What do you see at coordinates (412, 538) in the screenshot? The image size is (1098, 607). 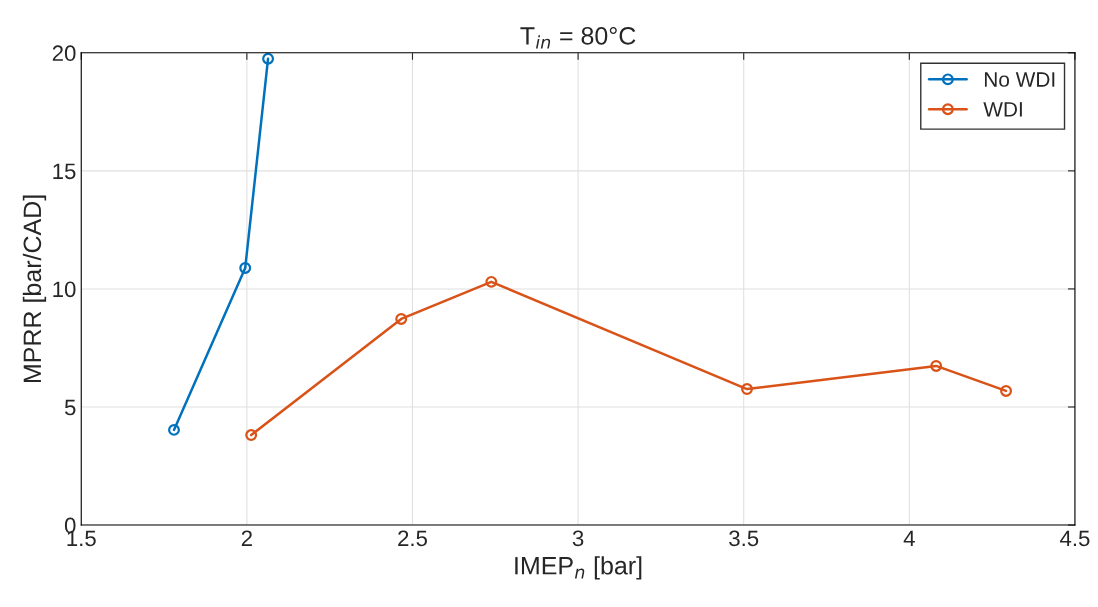 I see `x-tick-label: 2.5` at bounding box center [412, 538].